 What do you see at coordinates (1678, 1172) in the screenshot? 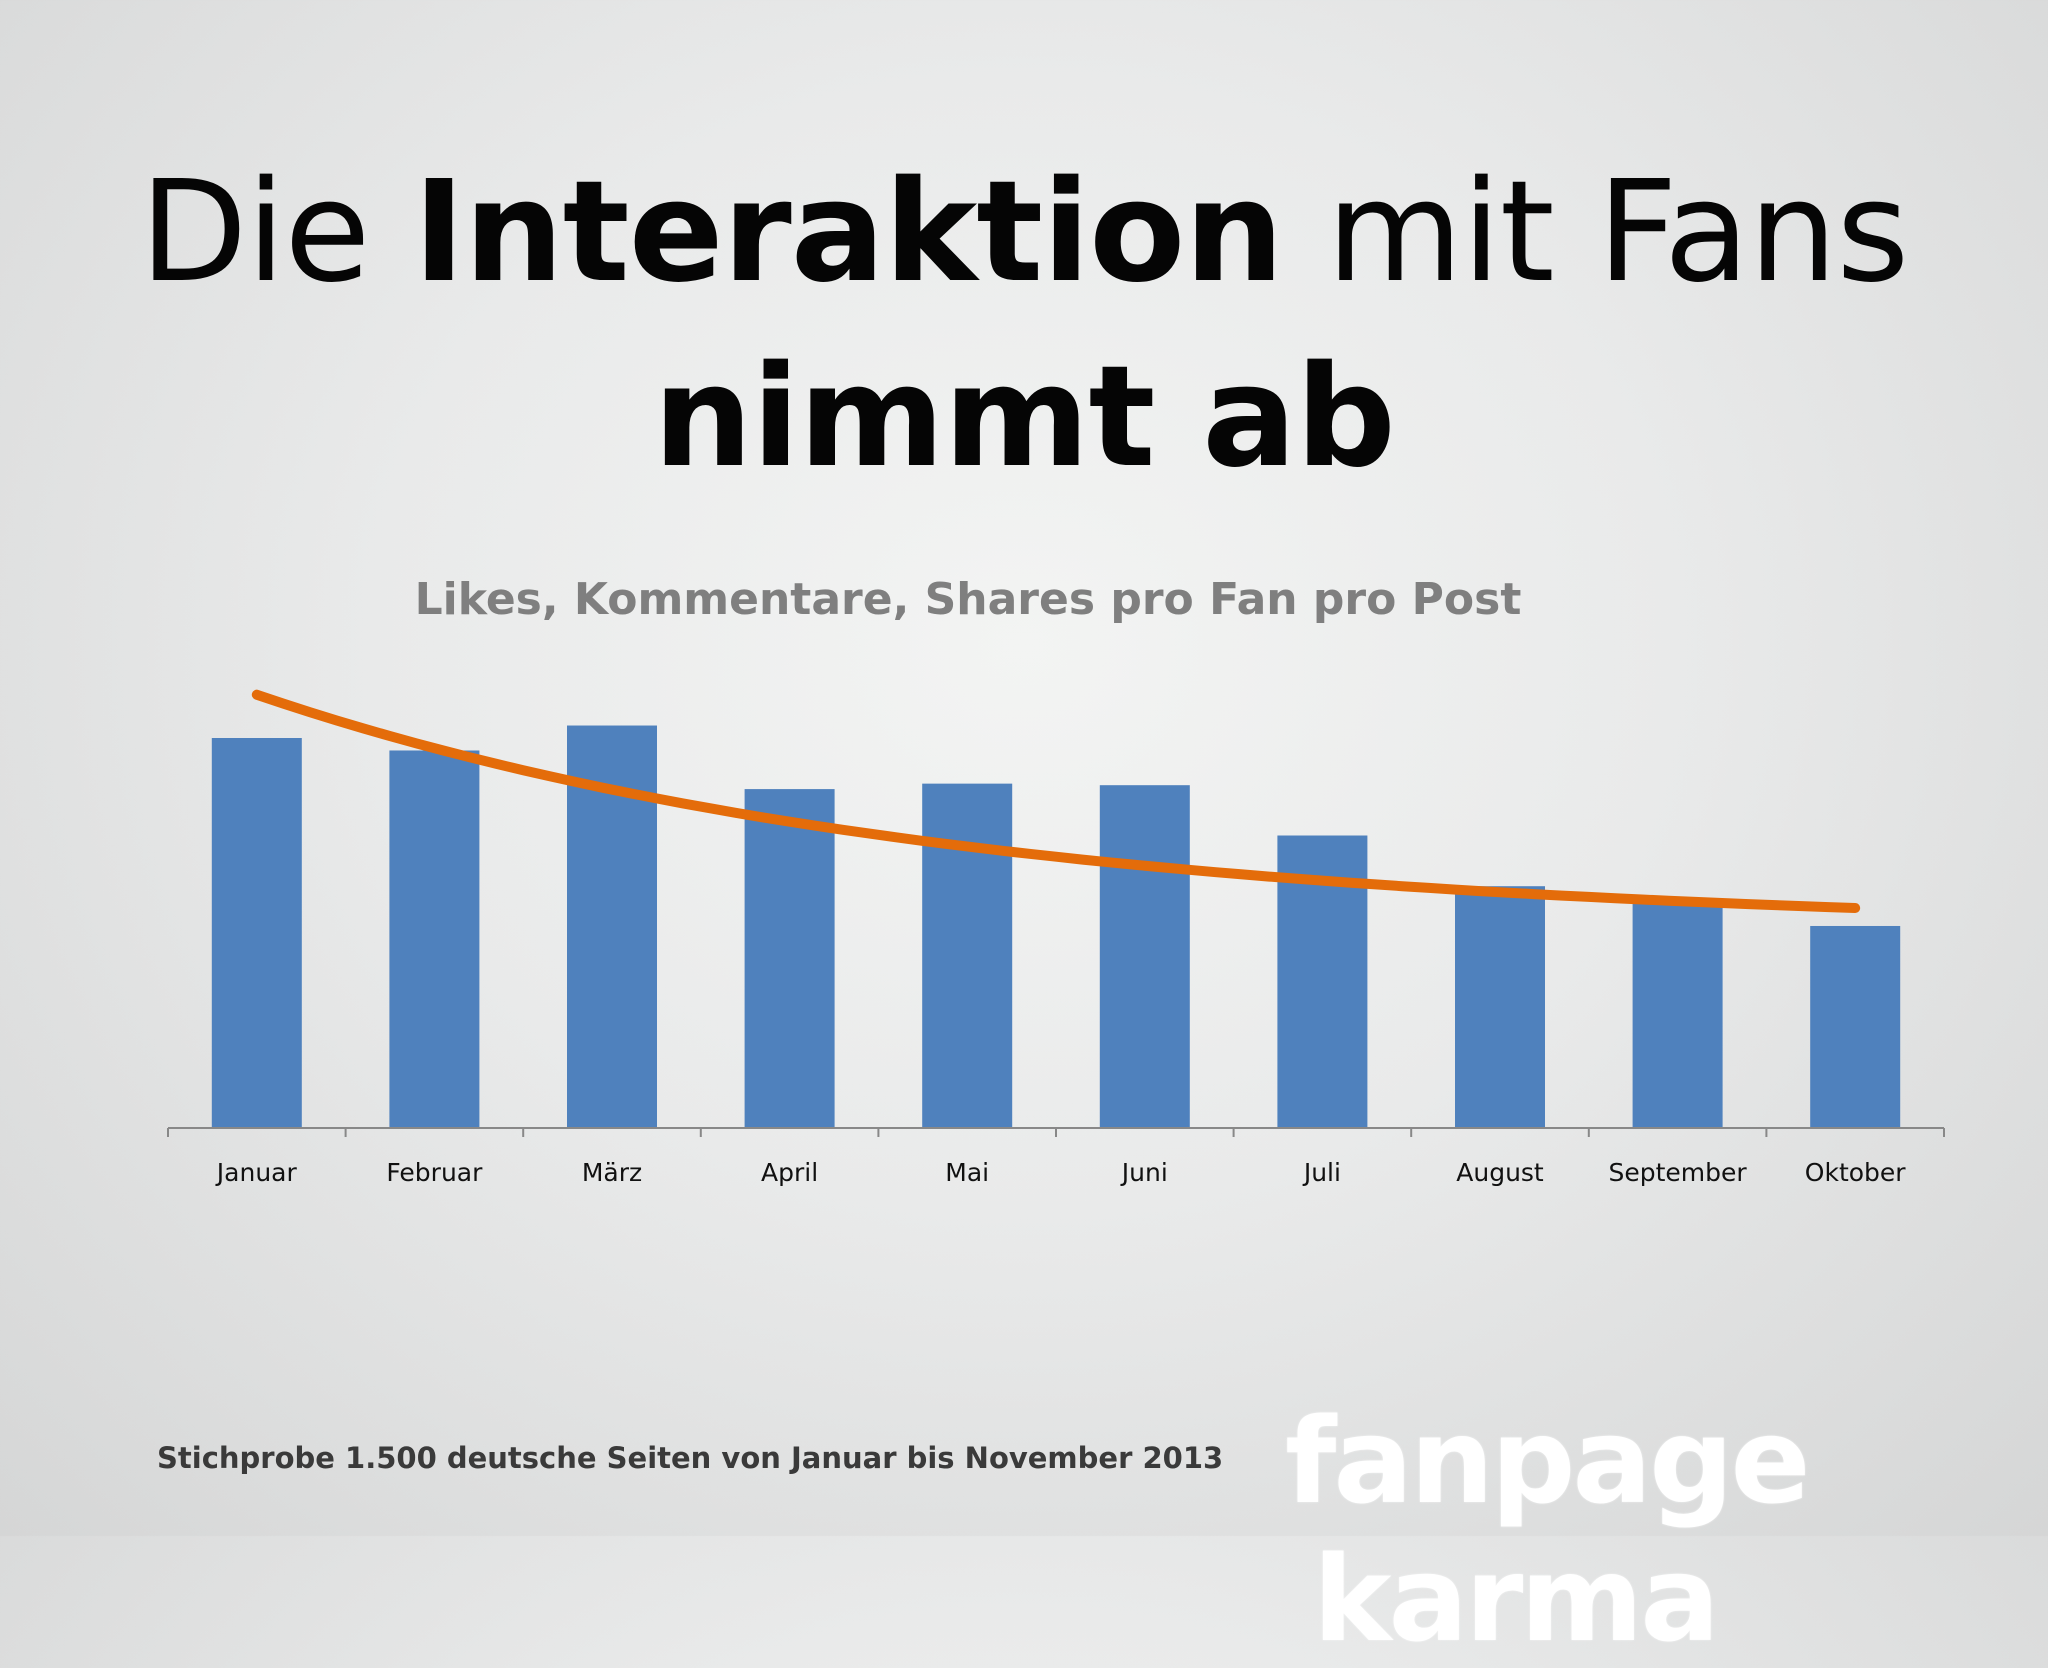
I see `x-tick-label: September` at bounding box center [1678, 1172].